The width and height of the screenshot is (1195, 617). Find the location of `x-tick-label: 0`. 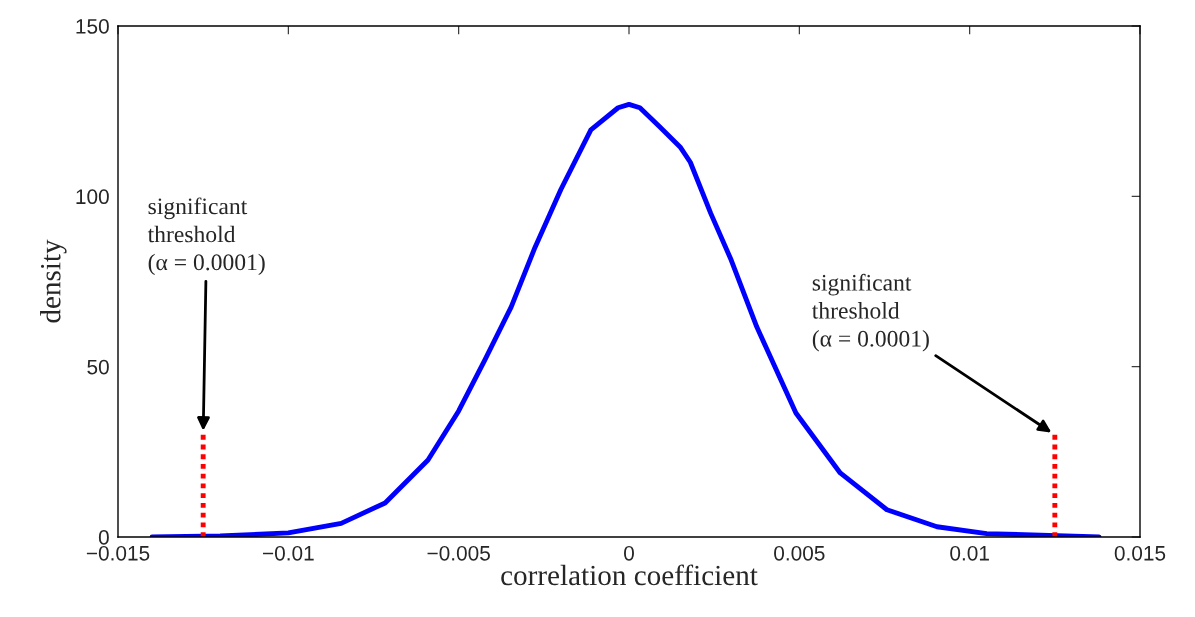

x-tick-label: 0 is located at coordinates (629, 553).